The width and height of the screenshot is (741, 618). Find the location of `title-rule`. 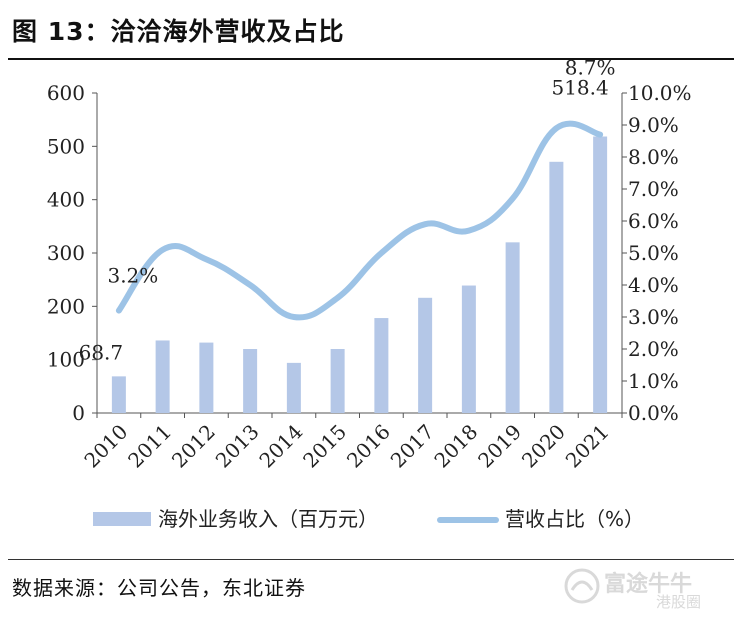

title-rule is located at coordinates (371, 59).